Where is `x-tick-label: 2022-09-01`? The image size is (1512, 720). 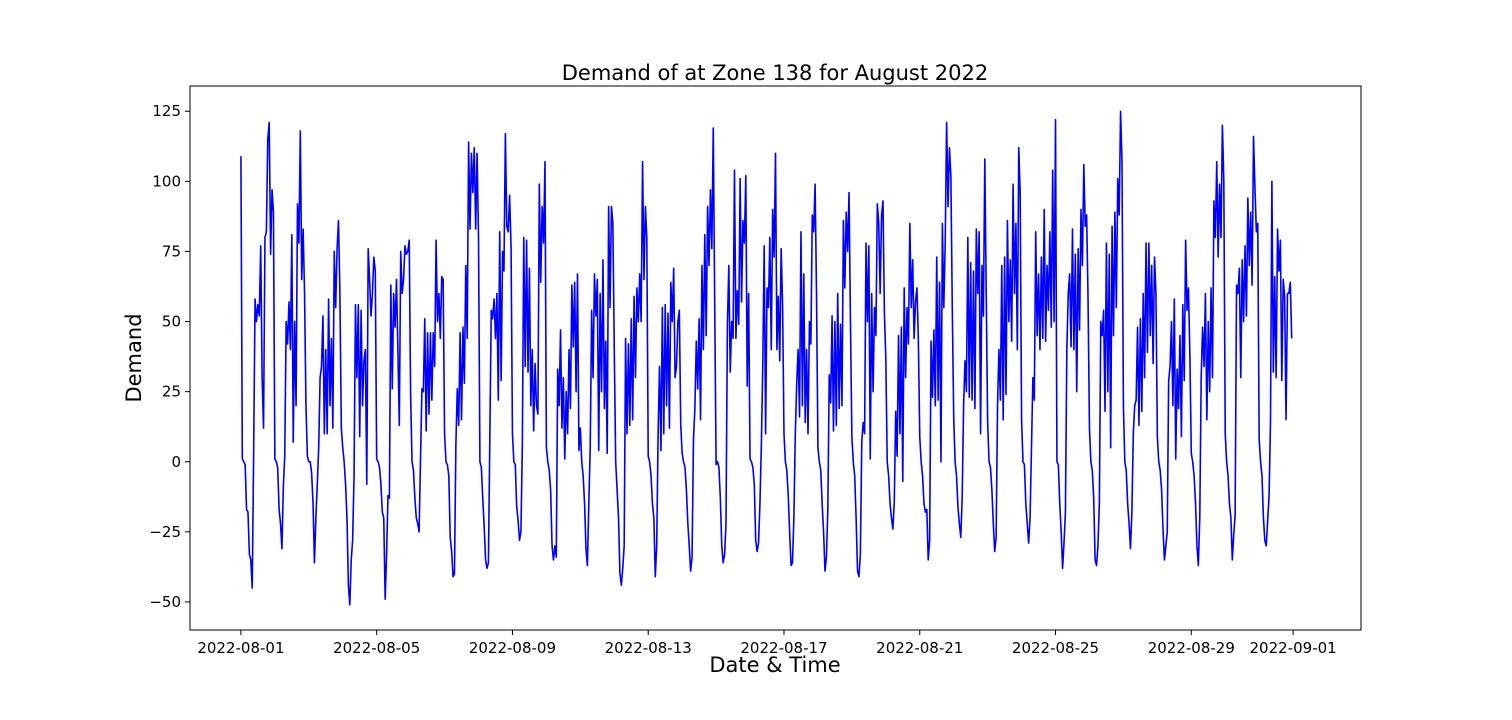 x-tick-label: 2022-09-01 is located at coordinates (1293, 648).